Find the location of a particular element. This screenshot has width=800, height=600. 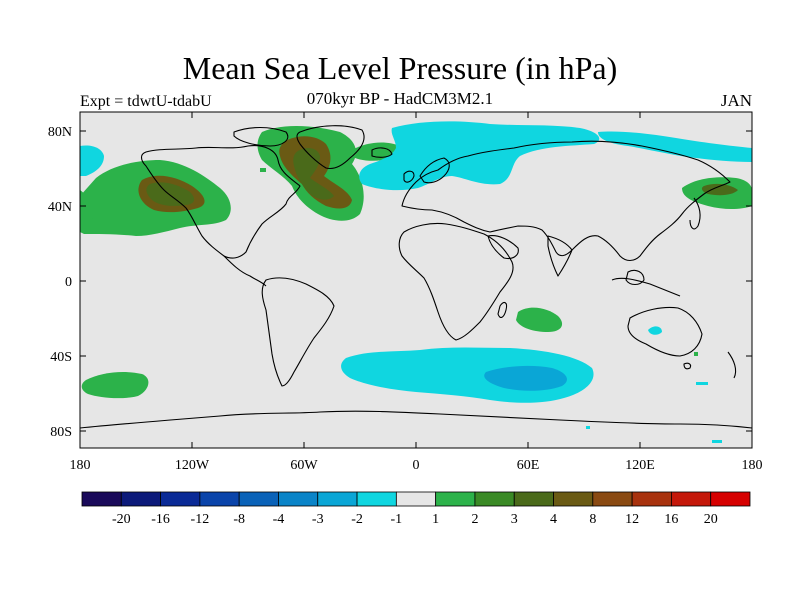

coastline-india is located at coordinates (560, 256).